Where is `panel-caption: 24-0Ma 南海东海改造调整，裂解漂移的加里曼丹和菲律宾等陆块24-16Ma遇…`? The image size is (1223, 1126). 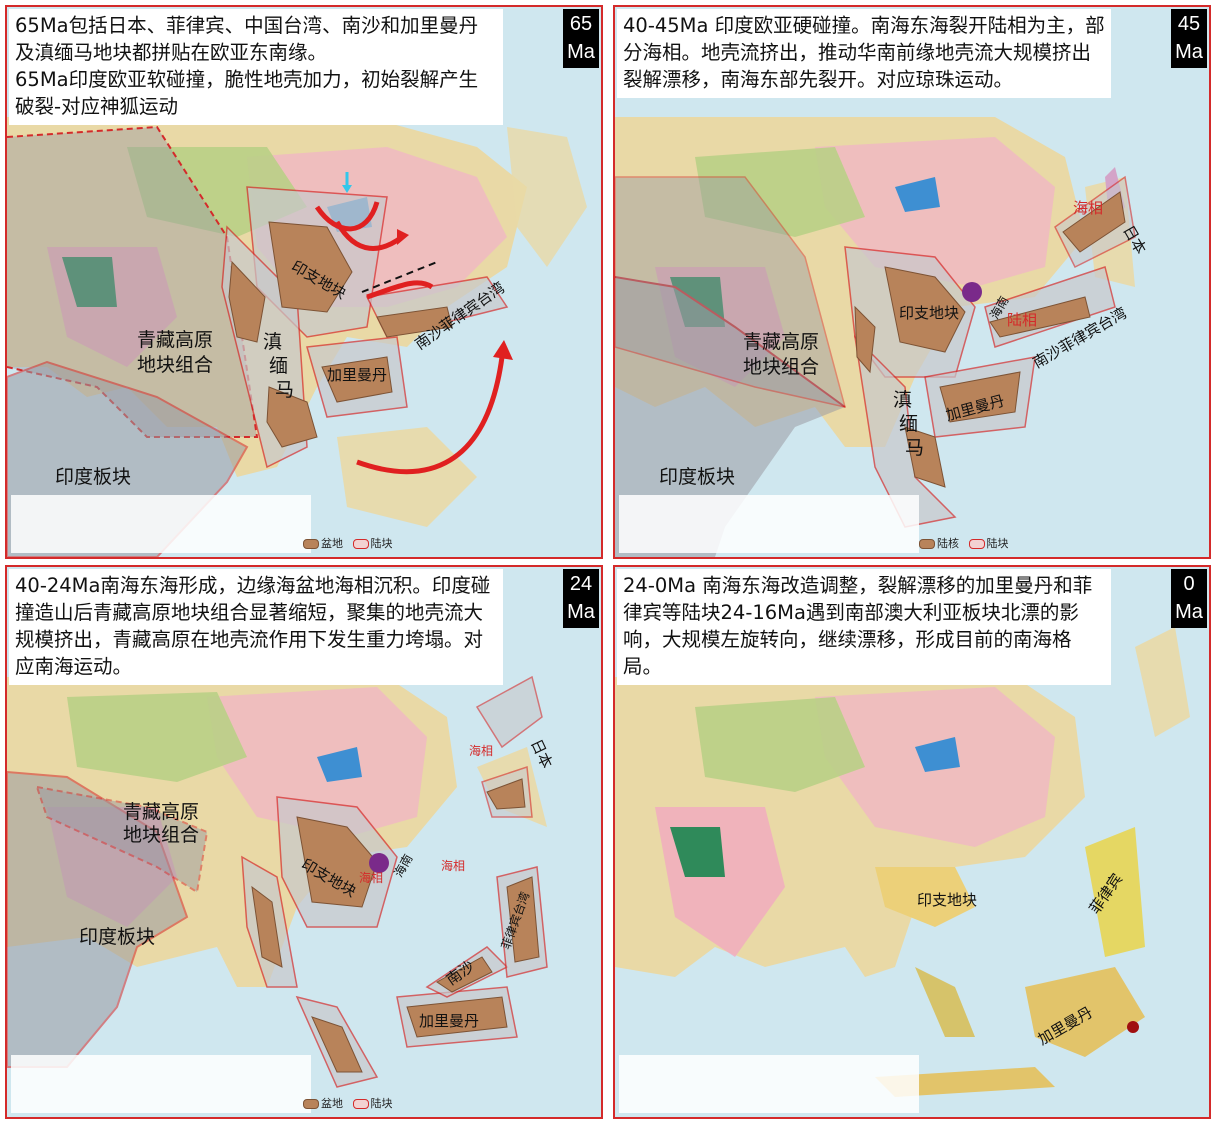
panel-caption: 24-0Ma 南海东海改造调整，裂解漂移的加里曼丹和菲律宾等陆块24-16Ma遇… is located at coordinates (864, 627).